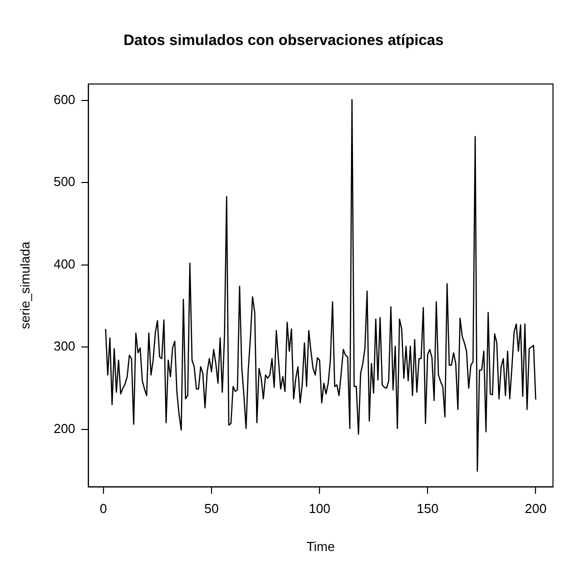 The width and height of the screenshot is (581, 573). Describe the element at coordinates (65, 264) in the screenshot. I see `y-tick-label: 400` at that location.